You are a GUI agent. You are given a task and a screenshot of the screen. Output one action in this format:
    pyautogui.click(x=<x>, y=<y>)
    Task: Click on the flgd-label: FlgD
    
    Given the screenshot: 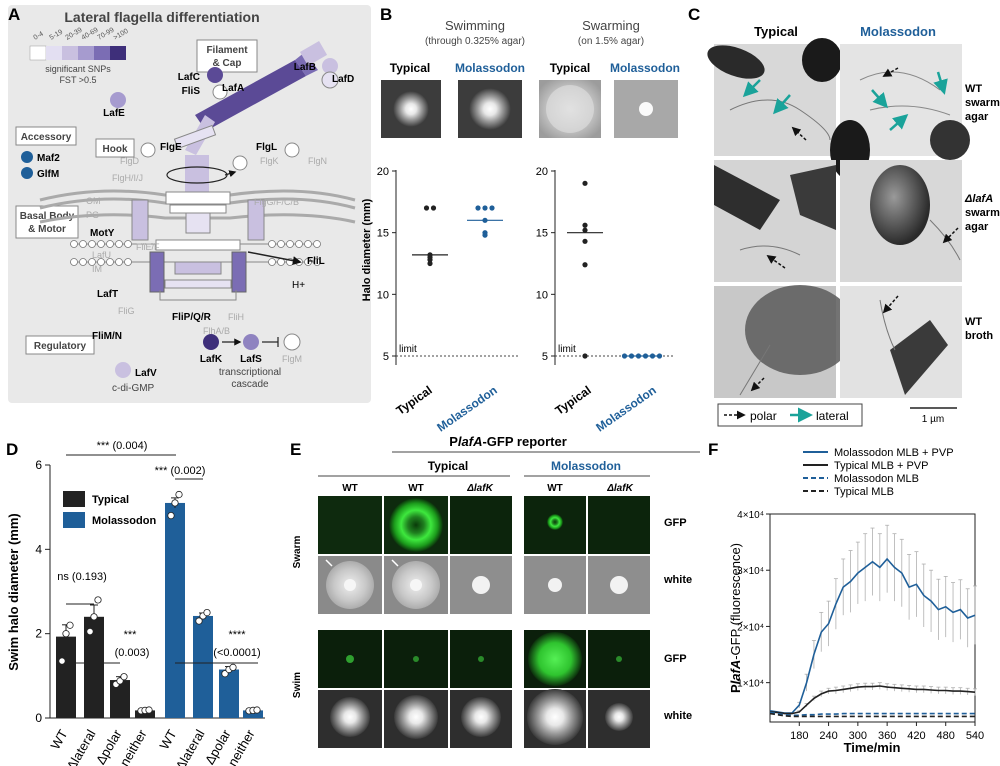 What is the action you would take?
    pyautogui.click(x=130, y=161)
    